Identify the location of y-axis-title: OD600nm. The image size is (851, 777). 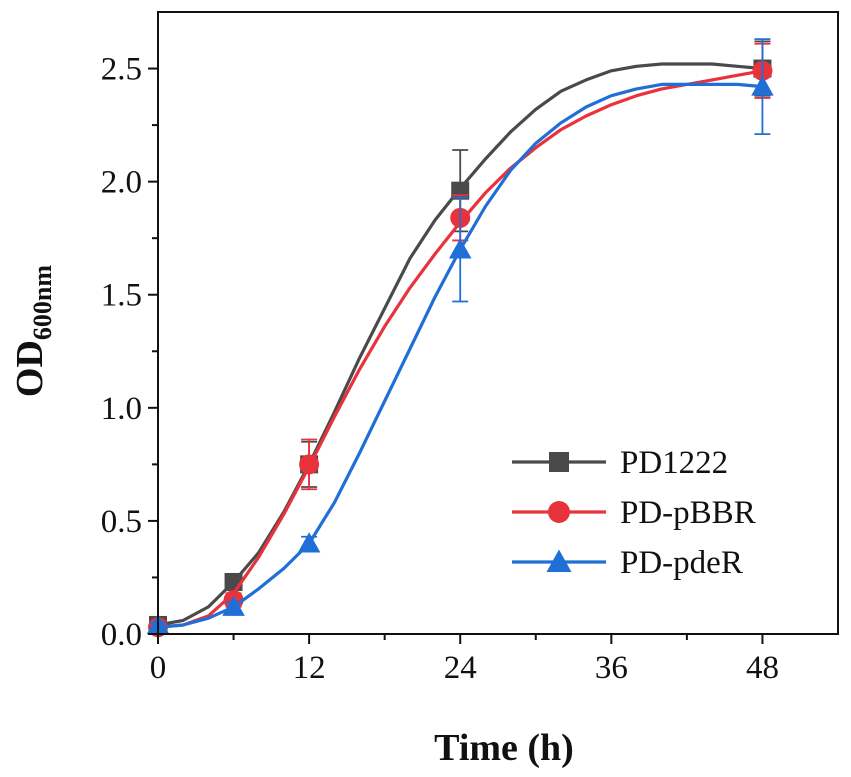
(33, 331).